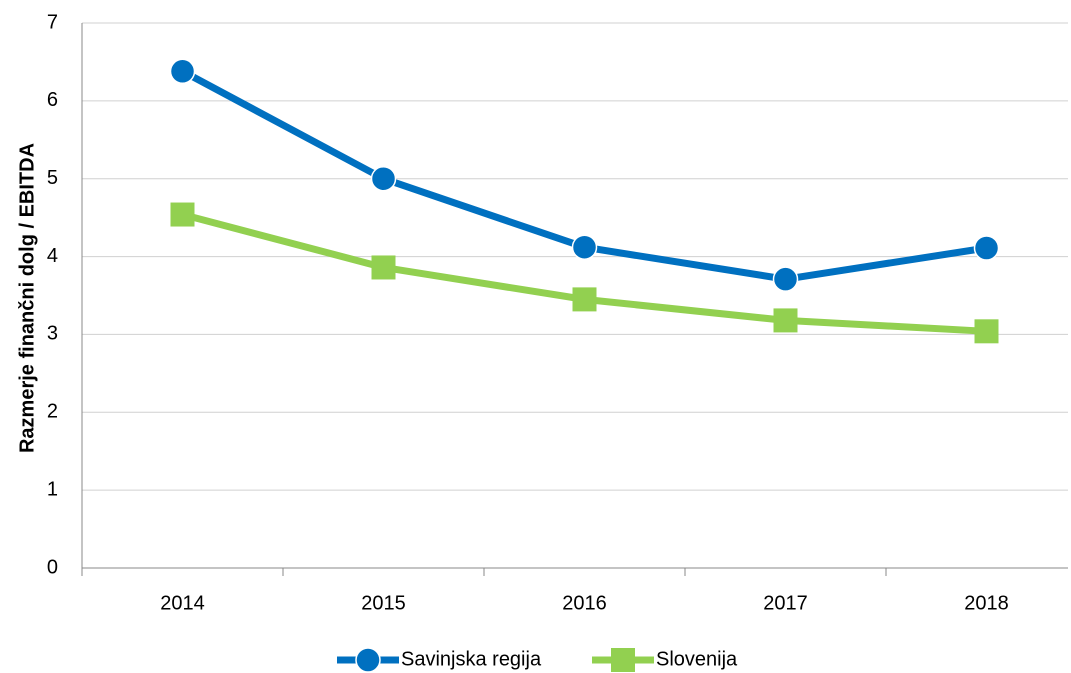 The height and width of the screenshot is (673, 1071). What do you see at coordinates (52, 178) in the screenshot?
I see `y-tick-label: 5` at bounding box center [52, 178].